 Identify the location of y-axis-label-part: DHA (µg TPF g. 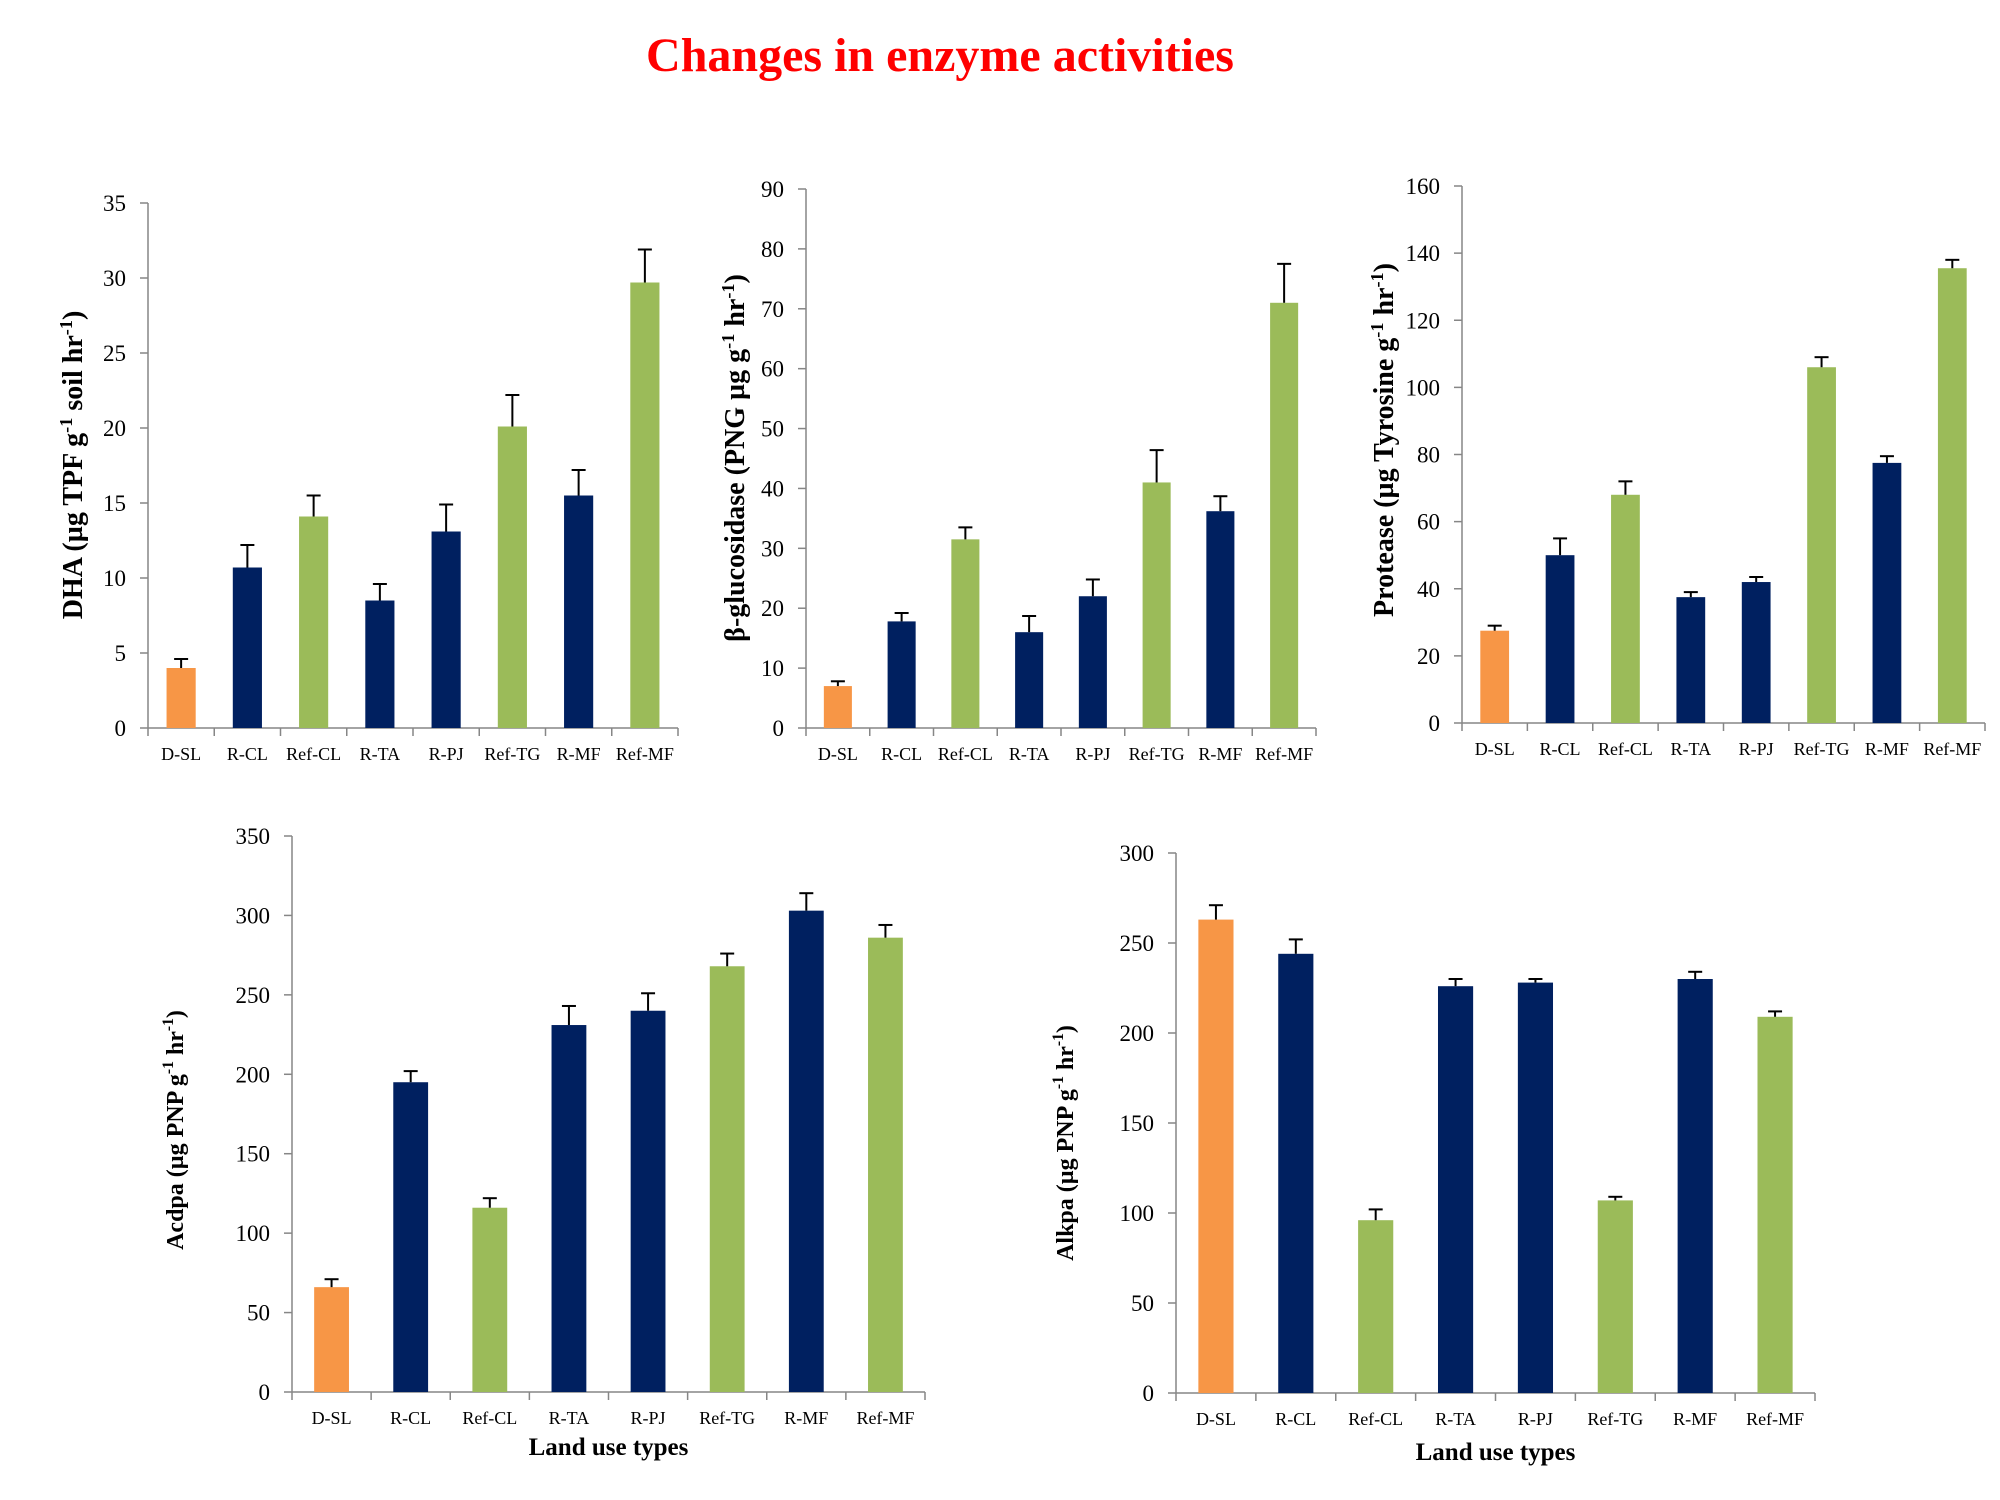
(73, 526).